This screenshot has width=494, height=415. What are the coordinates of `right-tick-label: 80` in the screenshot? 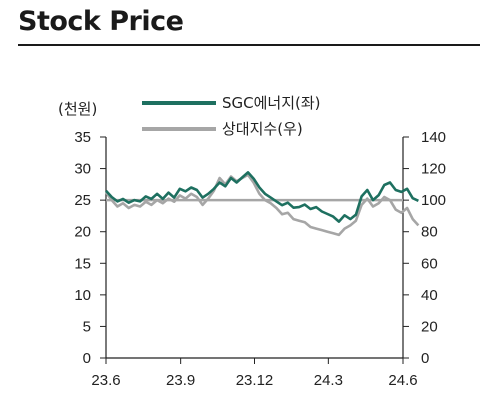 It's located at (429, 232).